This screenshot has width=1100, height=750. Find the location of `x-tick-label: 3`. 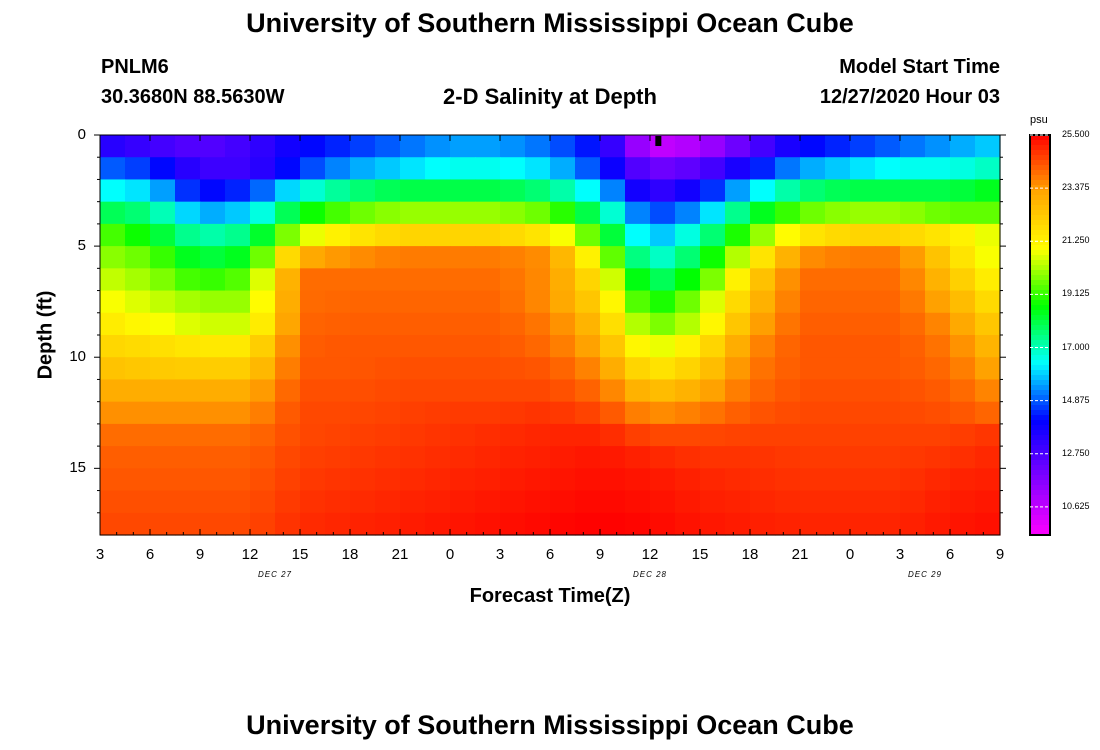

x-tick-label: 3 is located at coordinates (500, 554).